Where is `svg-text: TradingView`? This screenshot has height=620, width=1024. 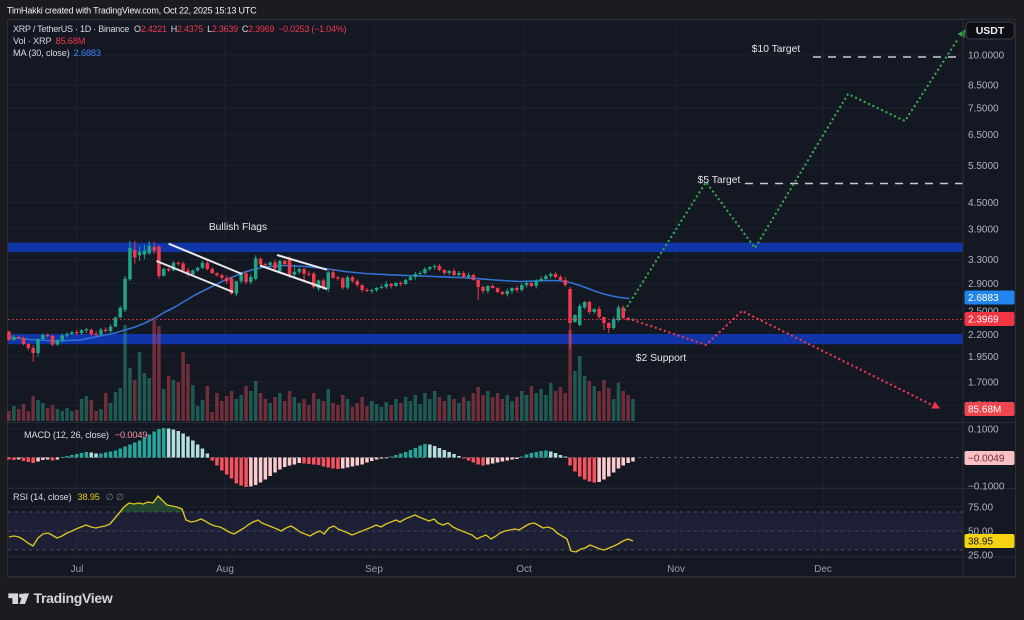 svg-text: TradingView is located at coordinates (73, 598).